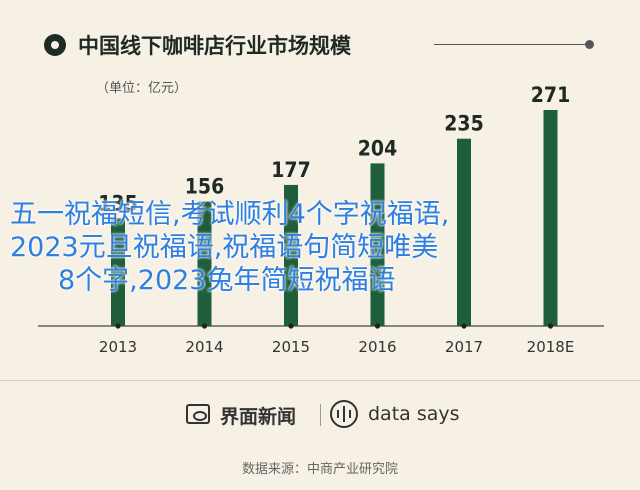 This screenshot has width=640, height=490. I want to click on brand-jiemian: 界面新闻, so click(258, 417).